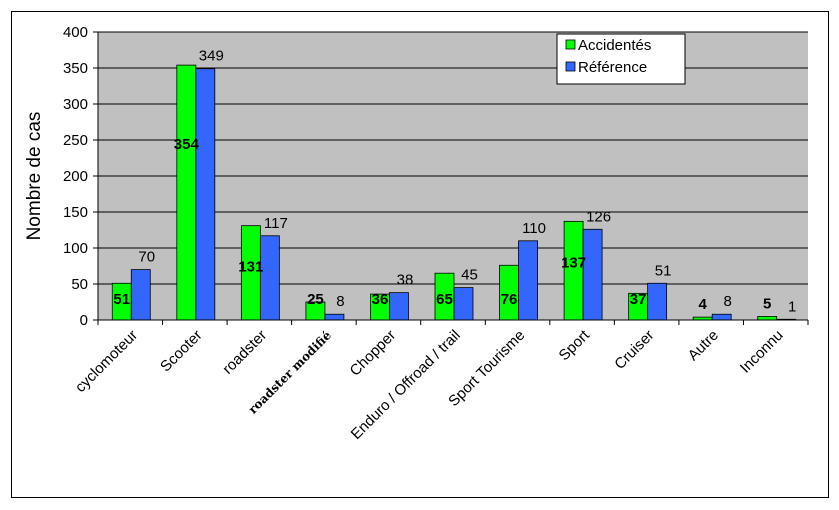 The height and width of the screenshot is (510, 839). What do you see at coordinates (570, 66) in the screenshot?
I see `legend-swatch-reference` at bounding box center [570, 66].